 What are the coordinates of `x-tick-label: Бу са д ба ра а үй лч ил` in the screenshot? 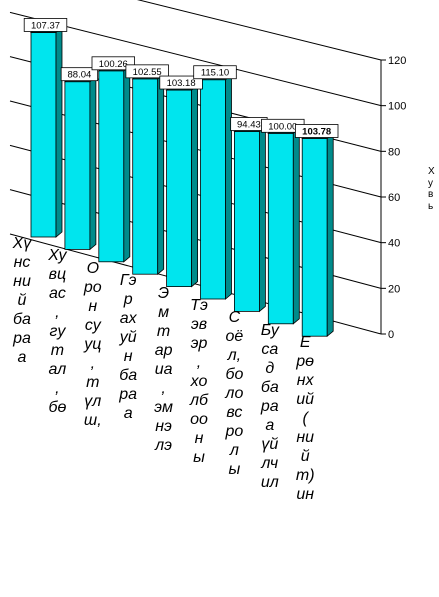 It's located at (269, 406).